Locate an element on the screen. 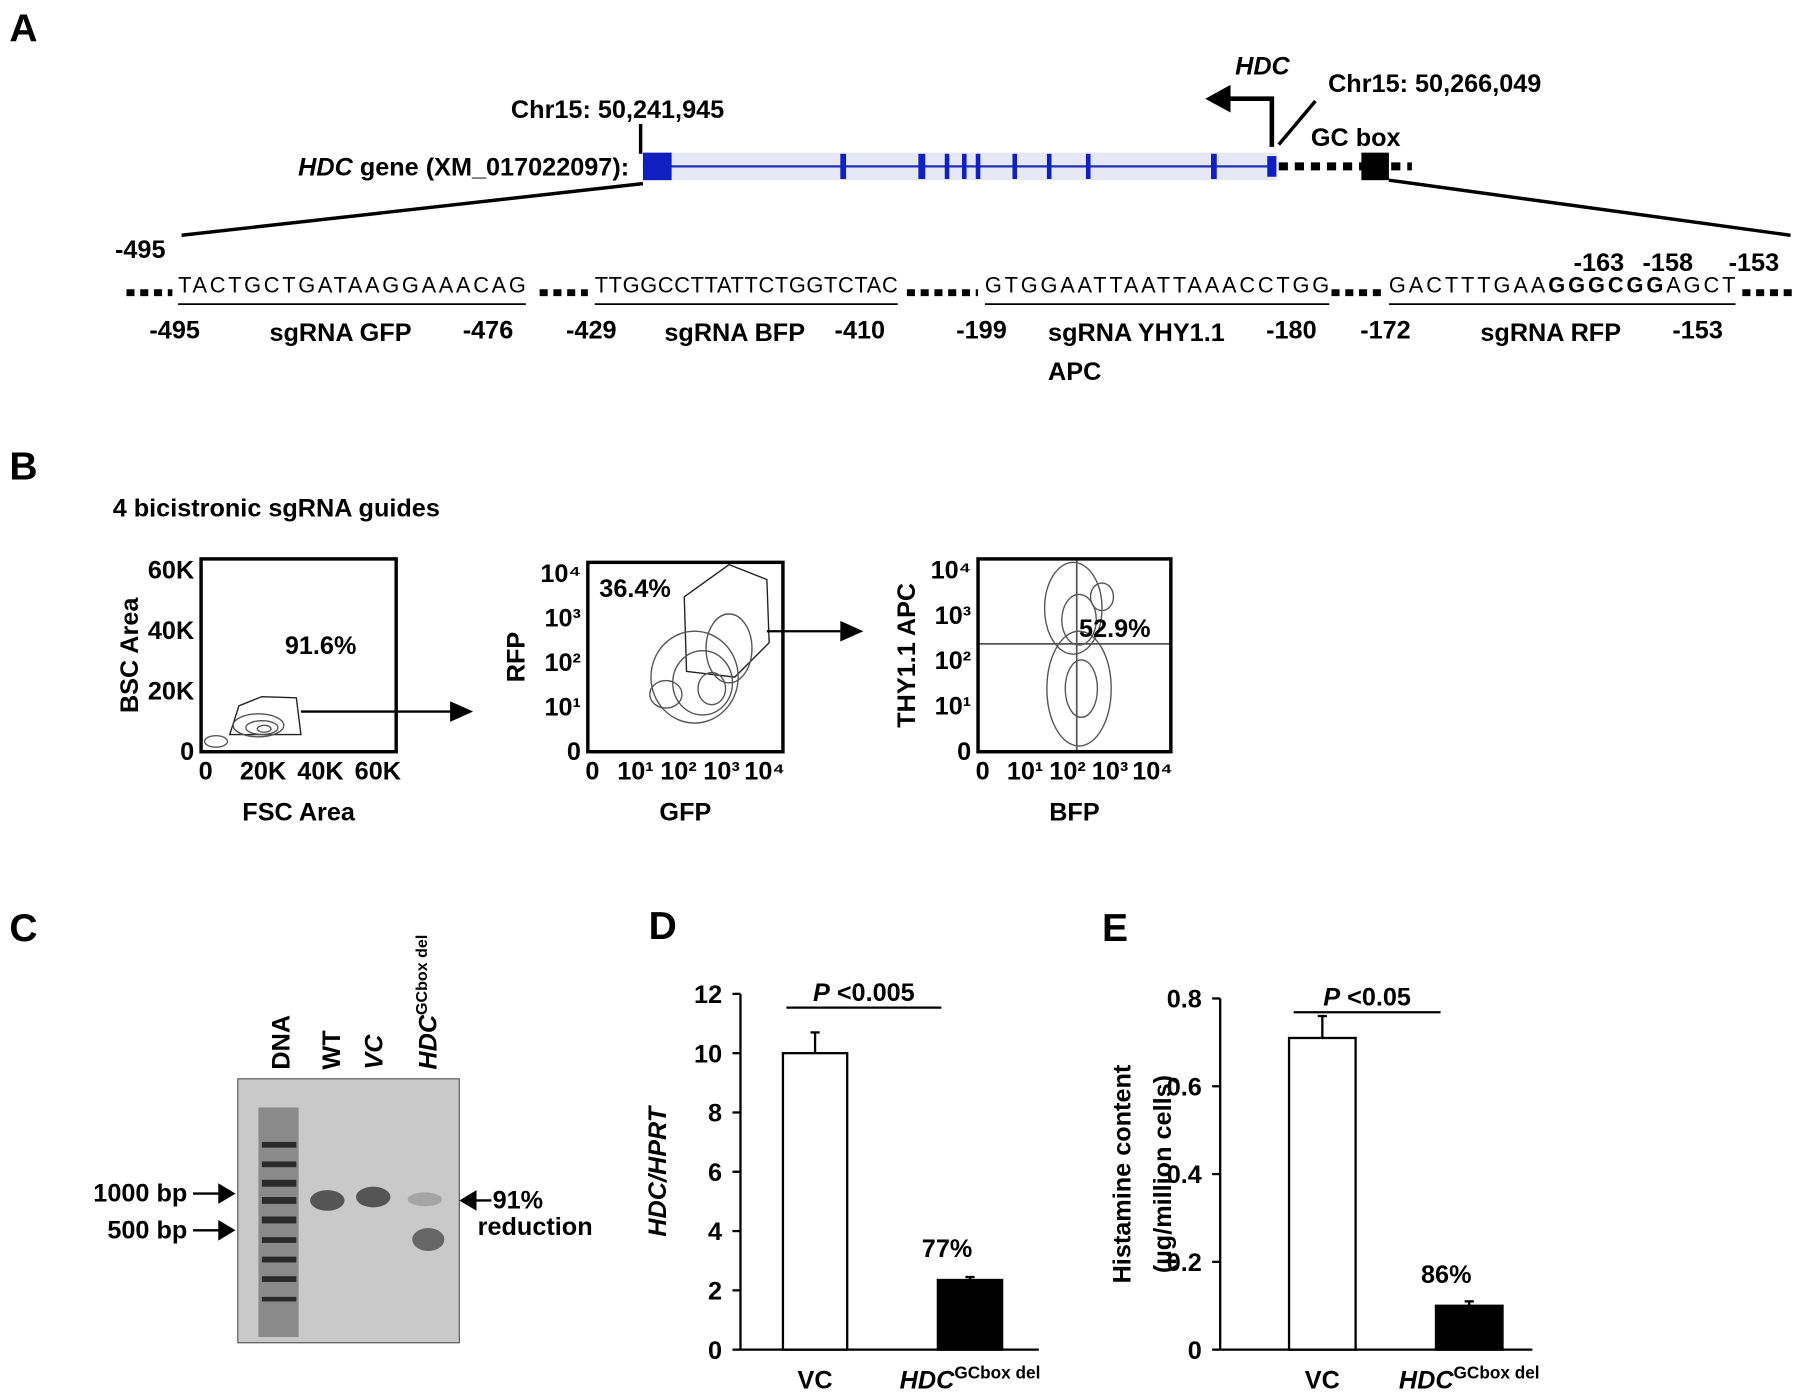 The height and width of the screenshot is (1399, 1800). x-tick-label: 0 is located at coordinates (592, 771).